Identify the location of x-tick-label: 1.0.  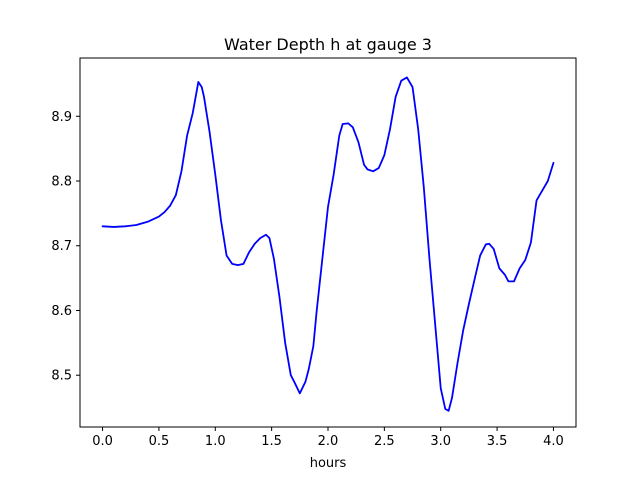
(215, 441).